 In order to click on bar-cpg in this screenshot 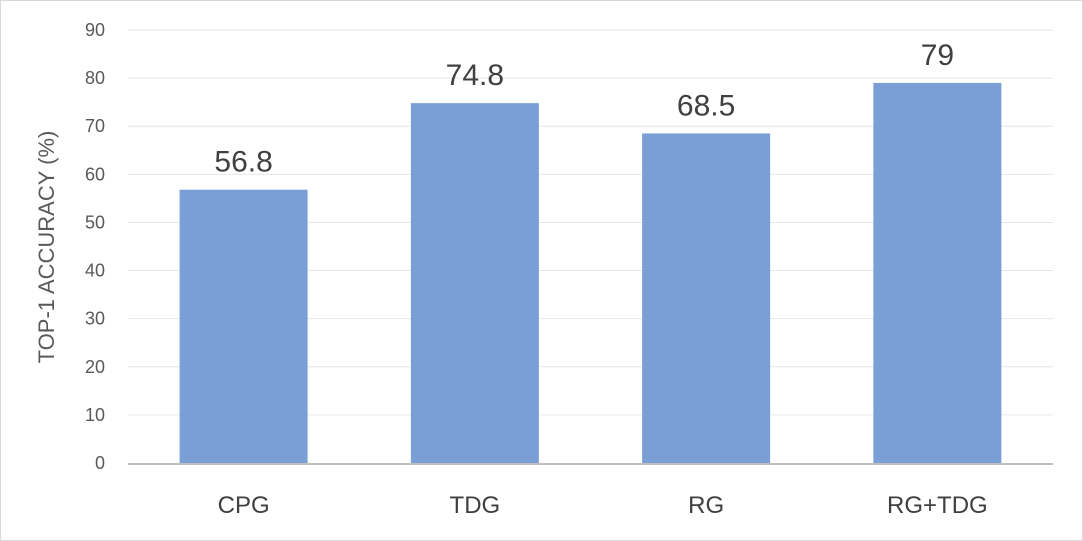, I will do `click(243, 326)`.